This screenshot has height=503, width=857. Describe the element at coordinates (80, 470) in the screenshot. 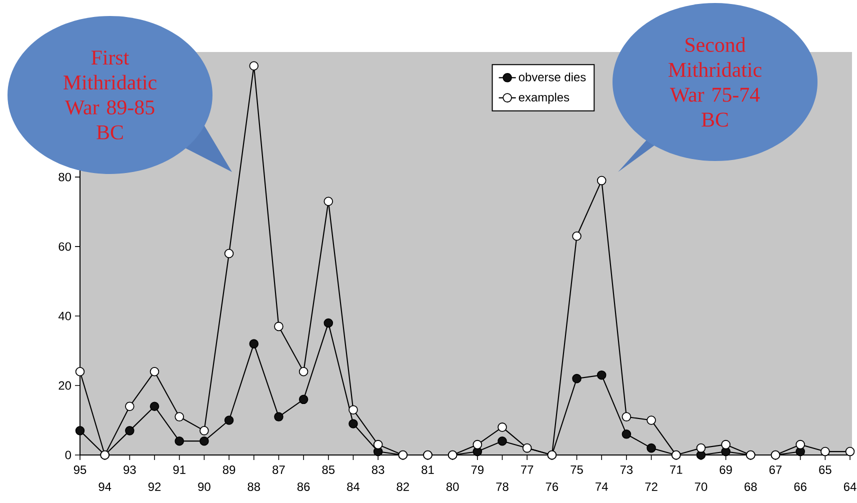

I see `x-tick-label: 95` at that location.